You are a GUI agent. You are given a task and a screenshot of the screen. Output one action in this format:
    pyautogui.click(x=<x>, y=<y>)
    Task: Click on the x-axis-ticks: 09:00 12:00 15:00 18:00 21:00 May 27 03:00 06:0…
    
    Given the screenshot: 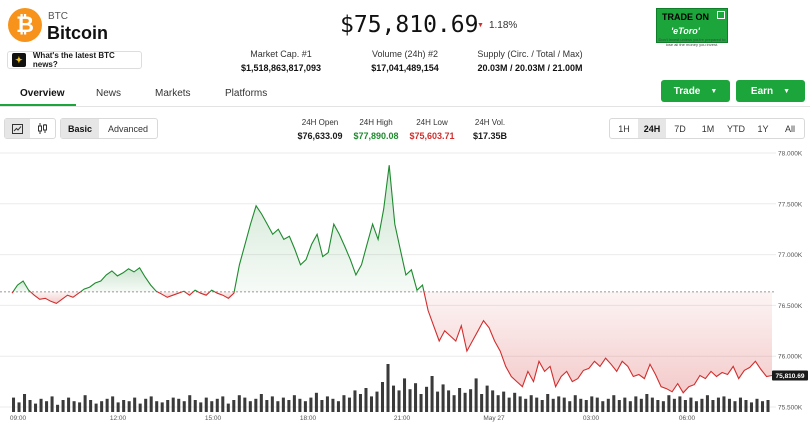 What is the action you would take?
    pyautogui.click(x=353, y=418)
    